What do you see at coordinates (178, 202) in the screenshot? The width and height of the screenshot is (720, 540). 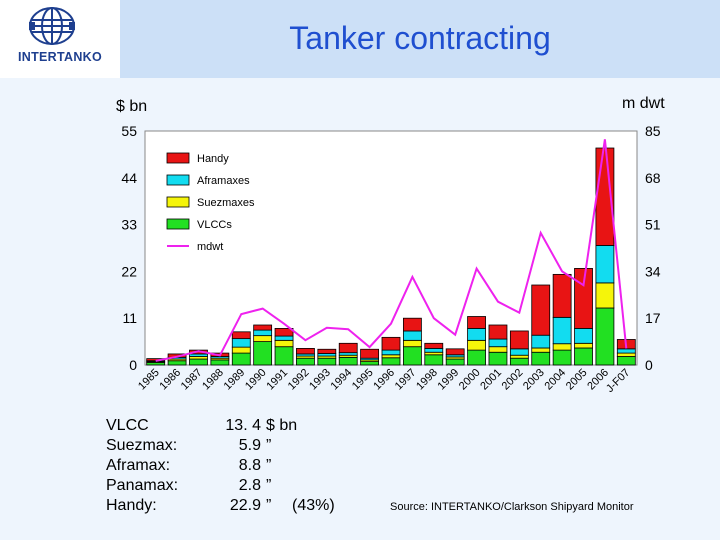 I see `legend-swatch-suezmaxes` at bounding box center [178, 202].